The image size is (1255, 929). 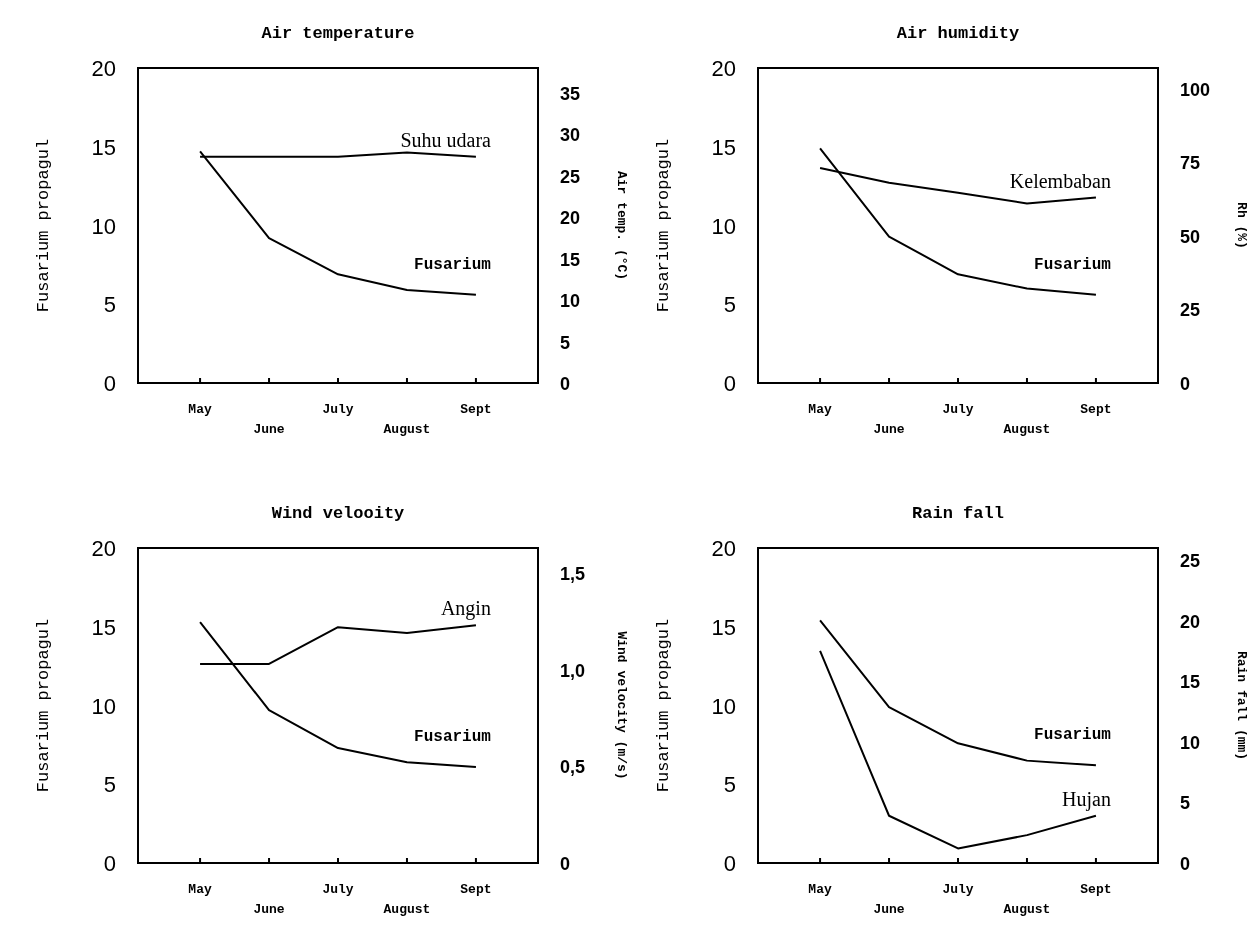 I want to click on y2-tick-label: 35, so click(x=570, y=93).